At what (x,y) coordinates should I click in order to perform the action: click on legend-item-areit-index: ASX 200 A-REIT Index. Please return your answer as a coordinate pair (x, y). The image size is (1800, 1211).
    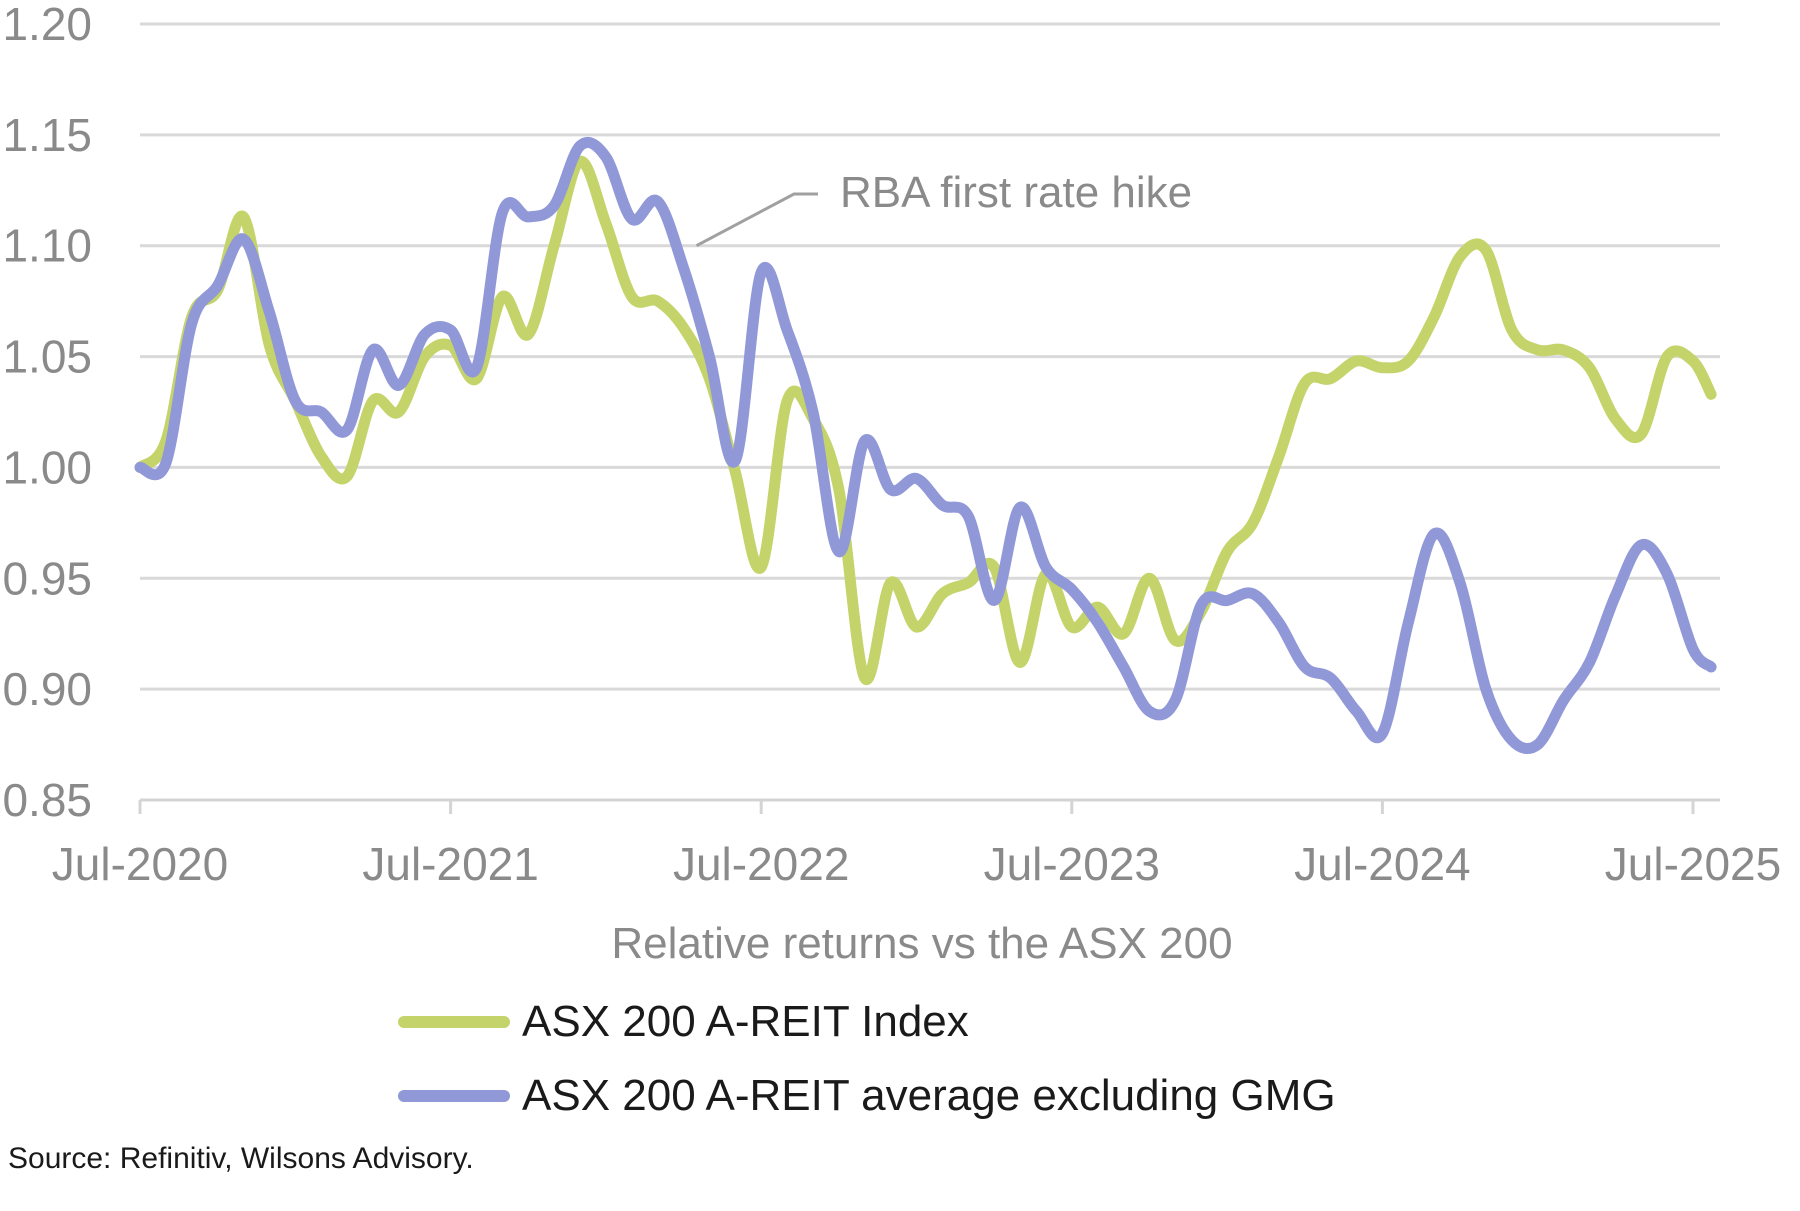
    Looking at the image, I should click on (867, 1022).